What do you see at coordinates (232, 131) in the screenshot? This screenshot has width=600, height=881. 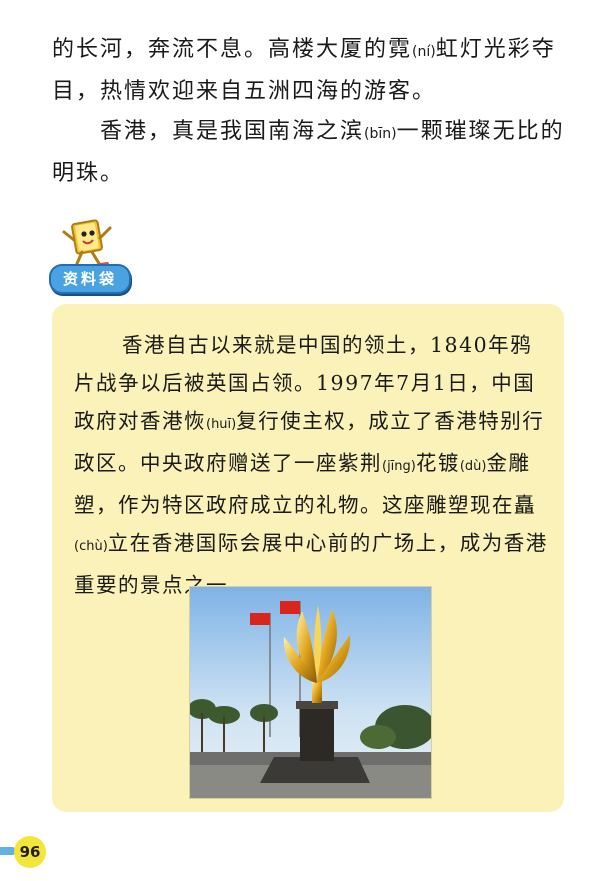 I see `p2-text-1: 香港，真是我国南海之滨` at bounding box center [232, 131].